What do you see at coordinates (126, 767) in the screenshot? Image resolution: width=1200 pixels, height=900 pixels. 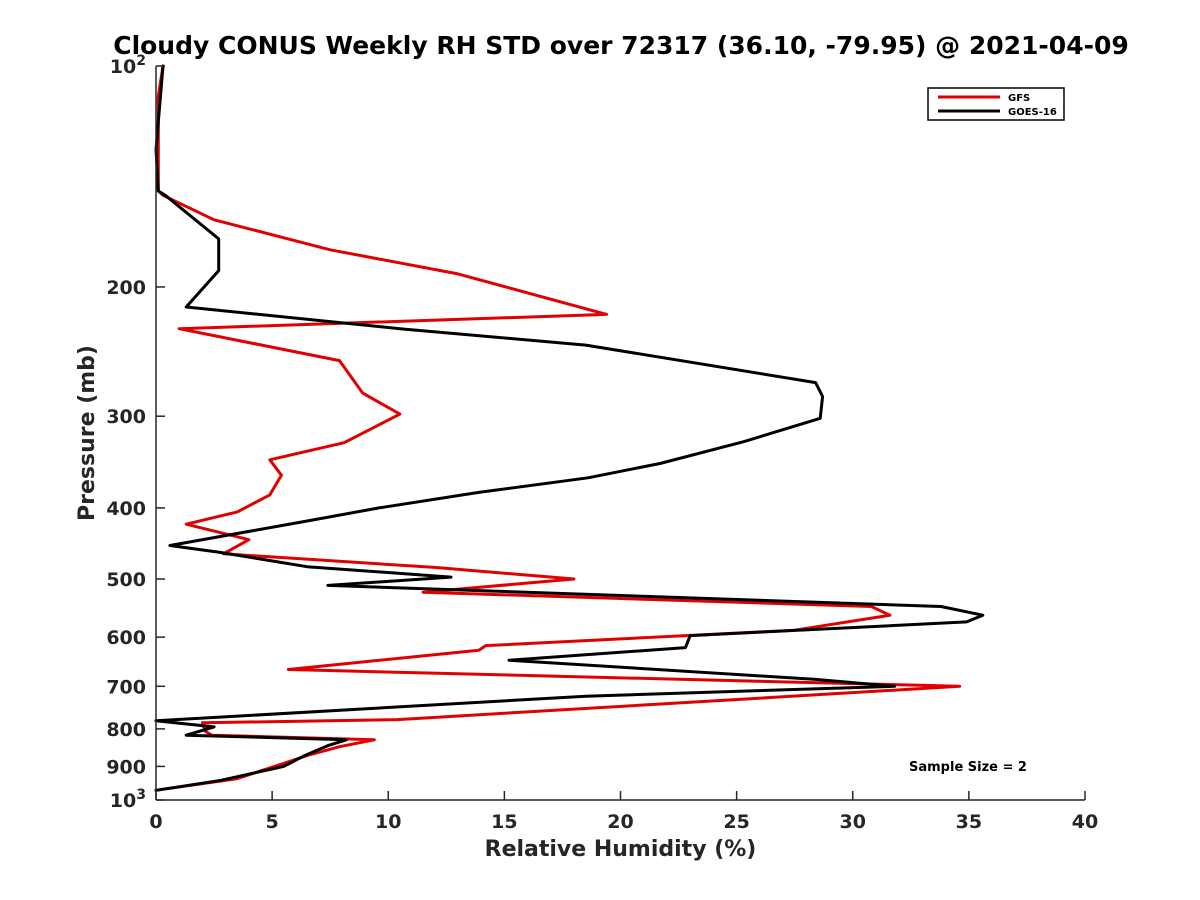 I see `y-tick-label: 900` at bounding box center [126, 767].